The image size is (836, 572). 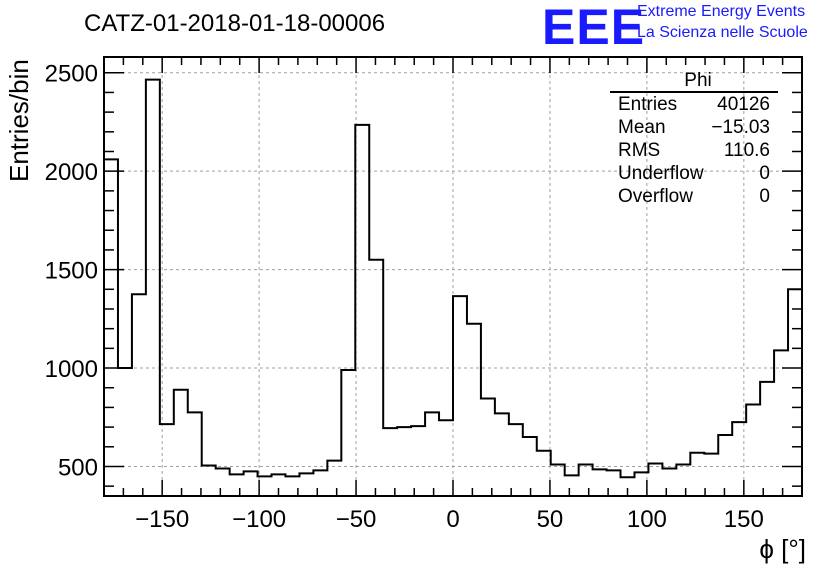 What do you see at coordinates (550, 519) in the screenshot?
I see `x-tick-label: 50` at bounding box center [550, 519].